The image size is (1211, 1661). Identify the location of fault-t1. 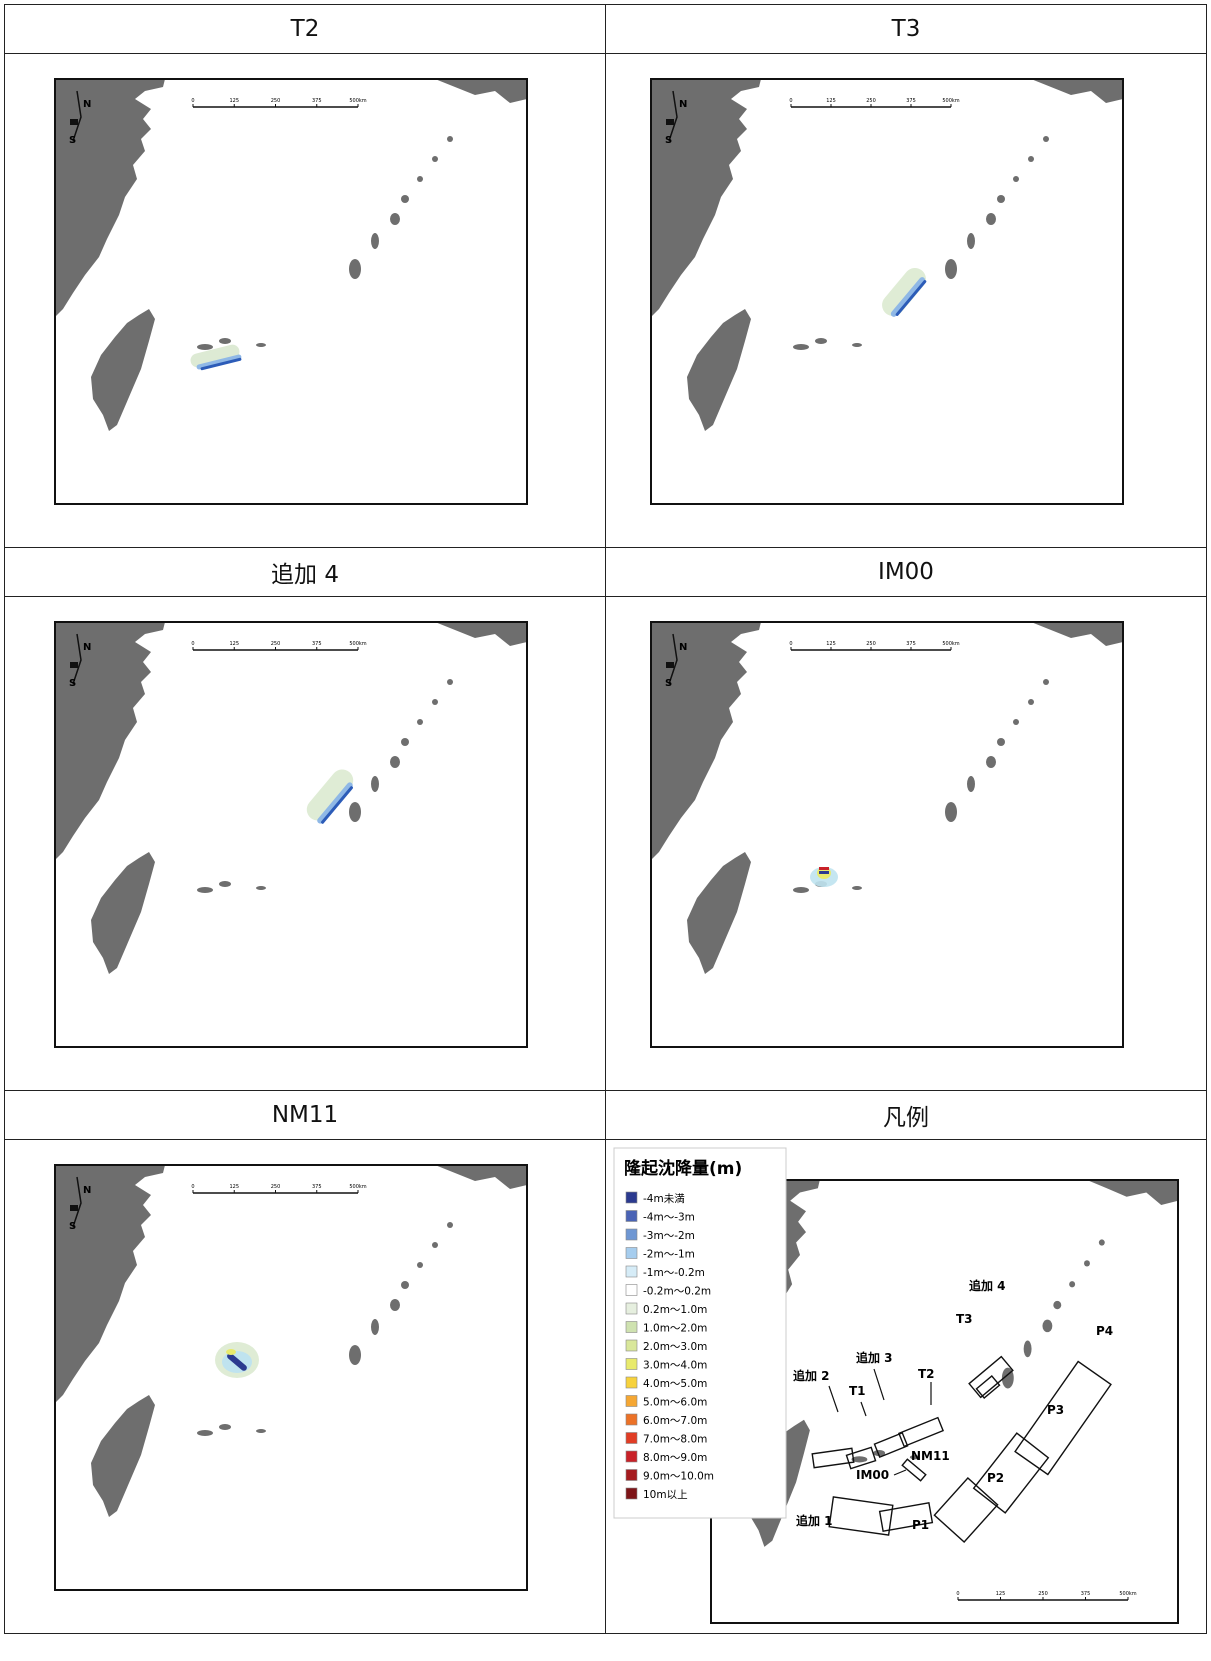
(861, 1458).